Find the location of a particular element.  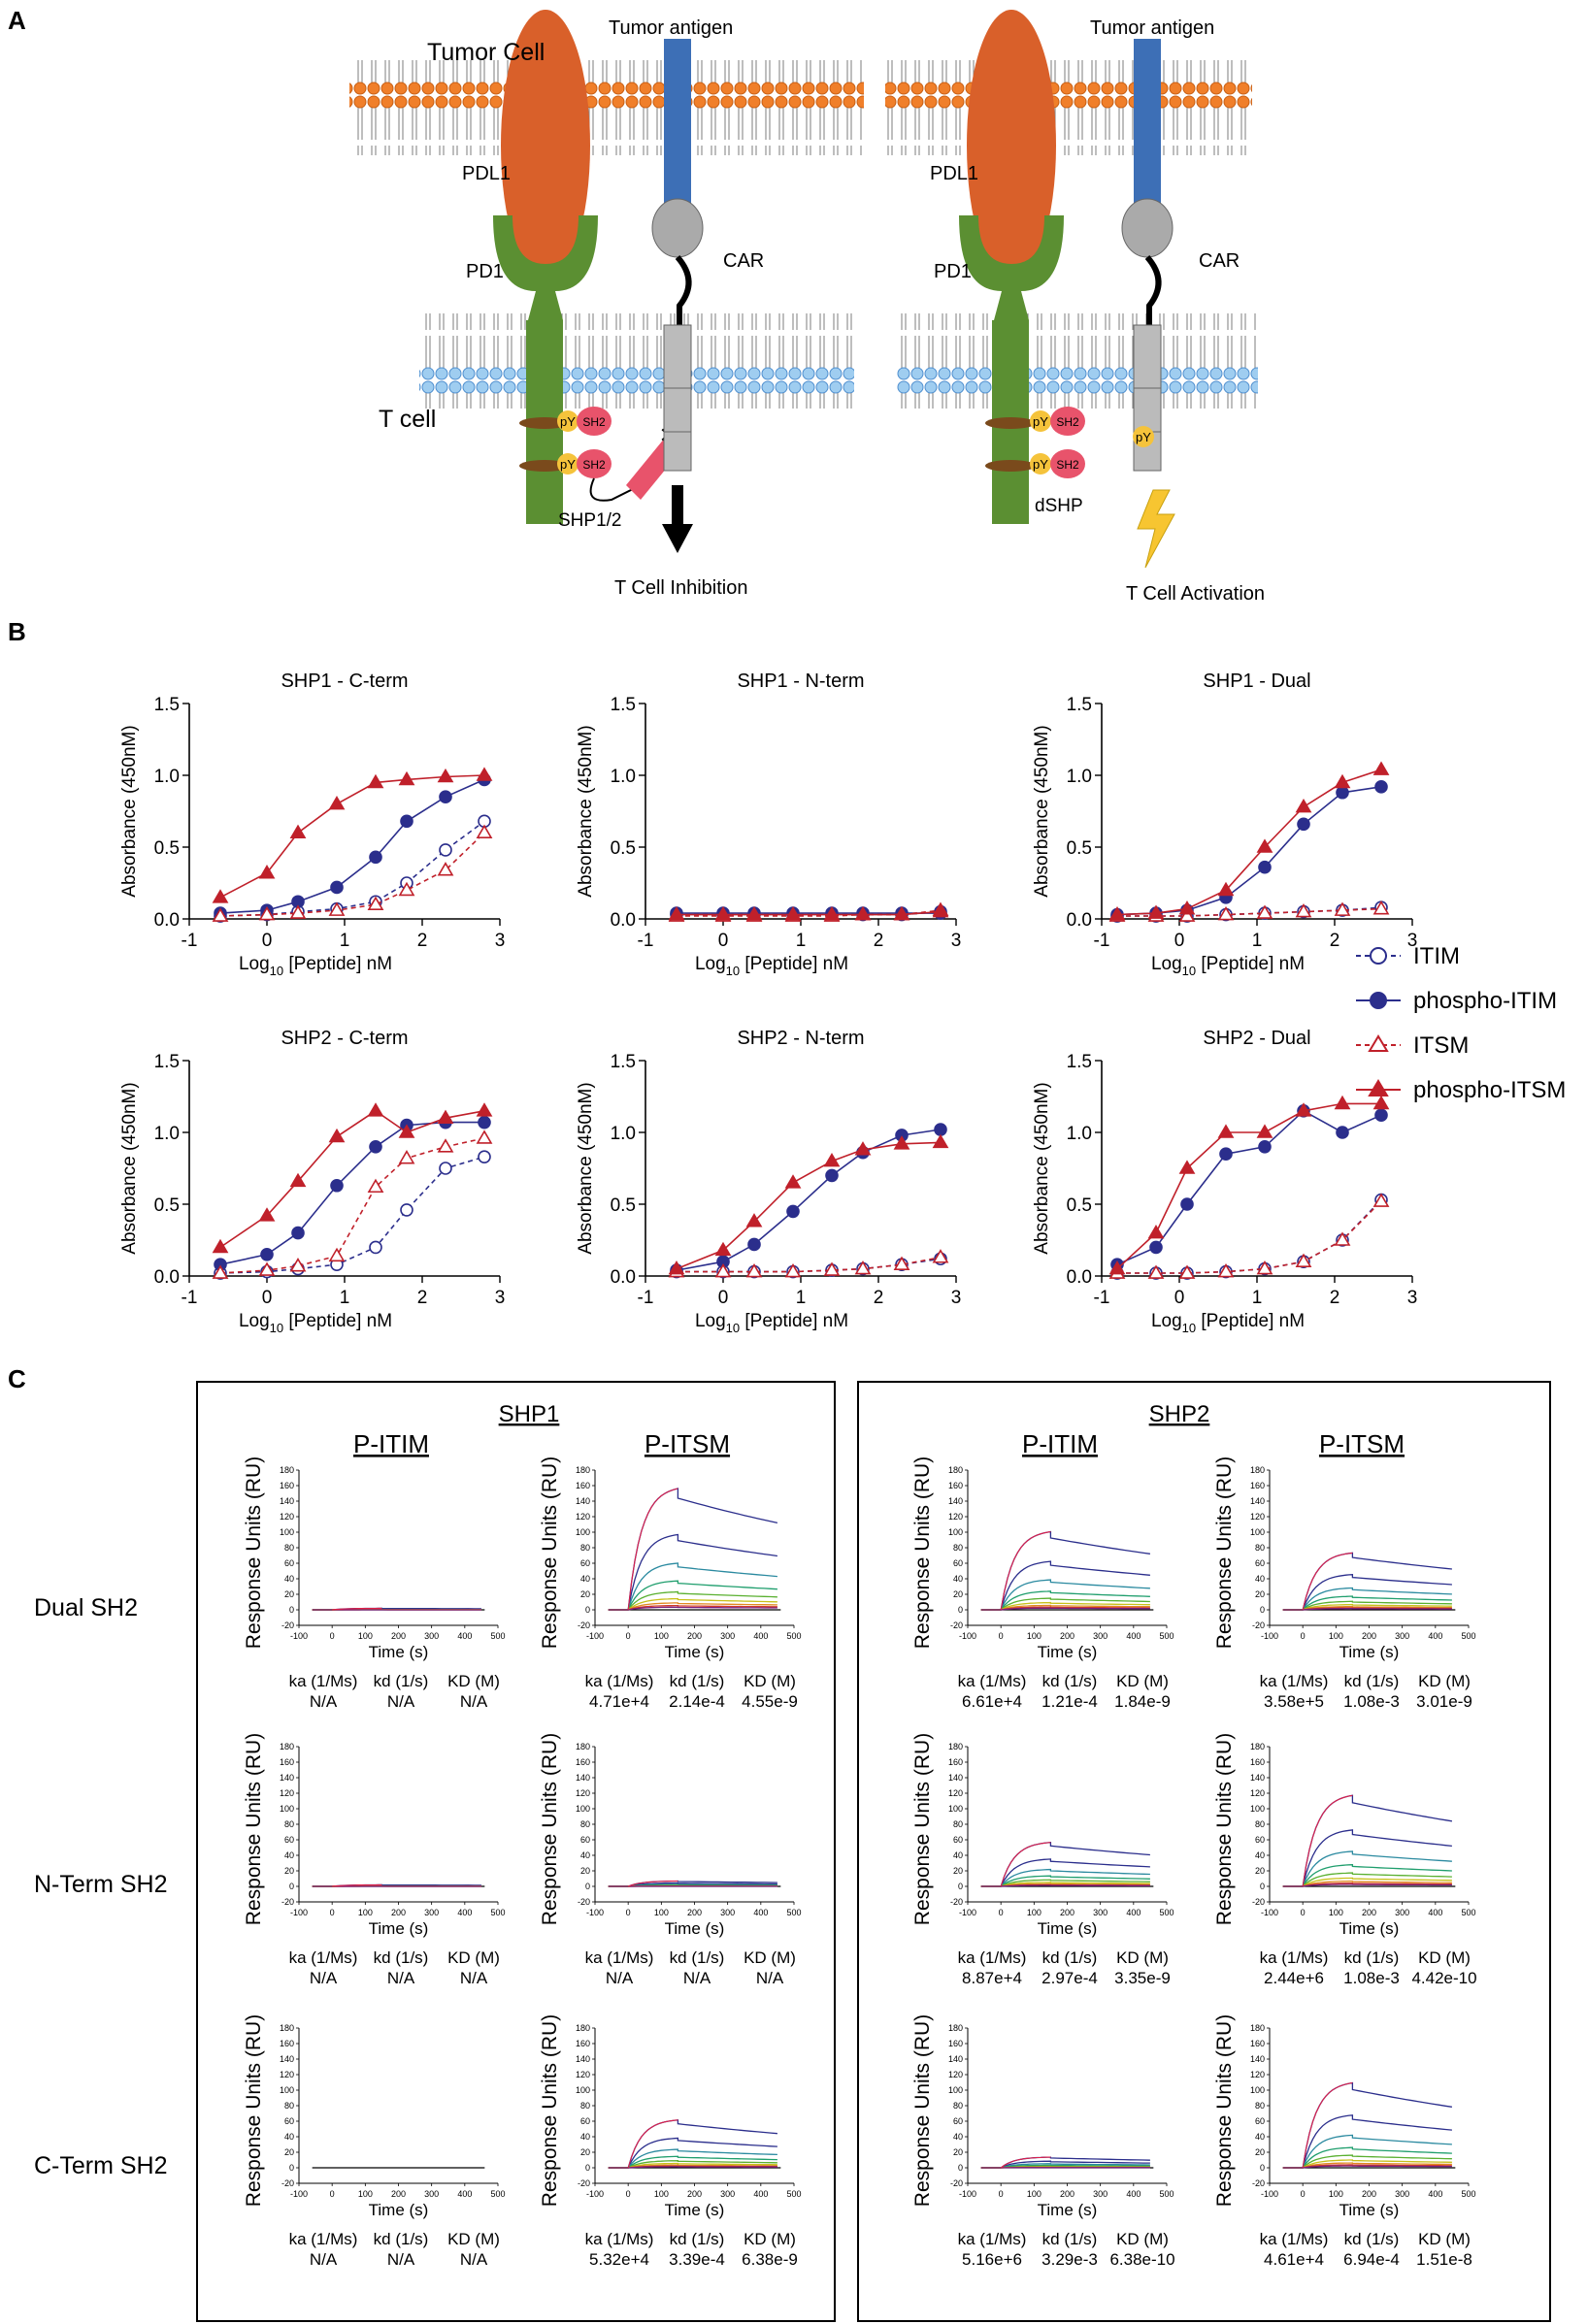

legend-label: ITIM is located at coordinates (1436, 956).